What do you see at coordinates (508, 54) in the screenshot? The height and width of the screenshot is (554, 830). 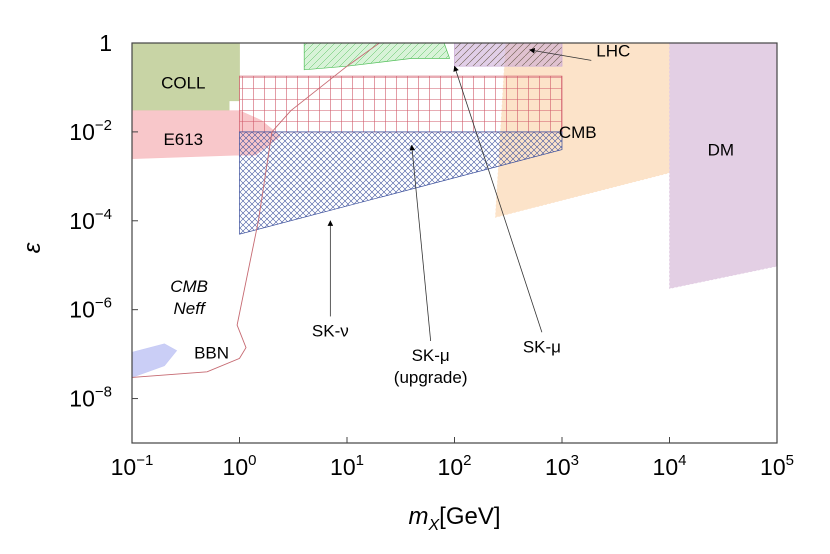 I see `region-lhc` at bounding box center [508, 54].